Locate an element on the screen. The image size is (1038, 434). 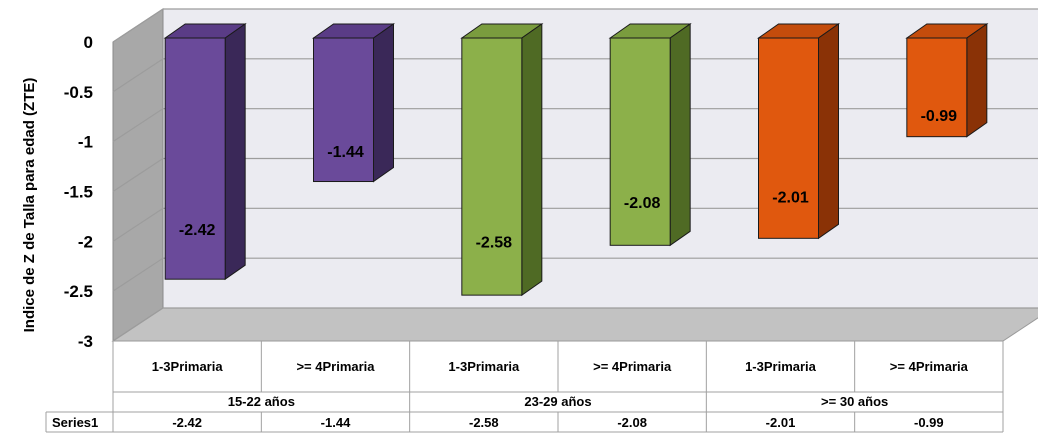
y-tick-label: -1.5 is located at coordinates (78, 192).